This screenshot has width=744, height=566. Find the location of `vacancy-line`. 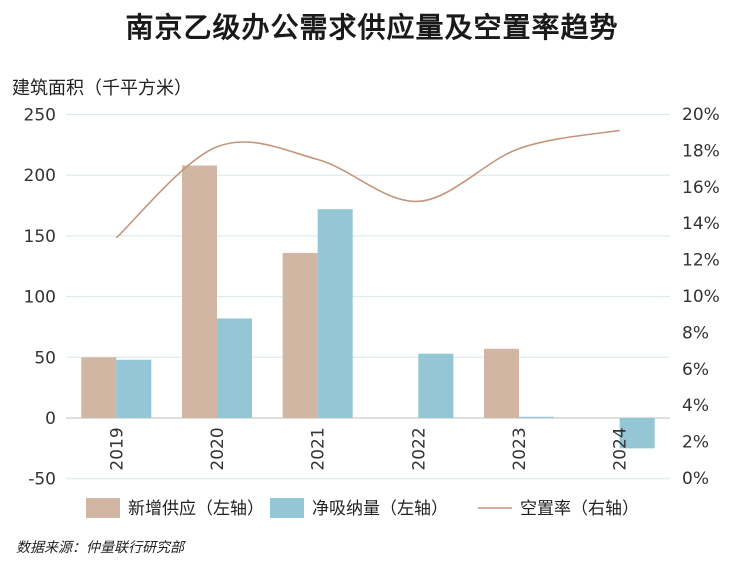

vacancy-line is located at coordinates (367, 184).